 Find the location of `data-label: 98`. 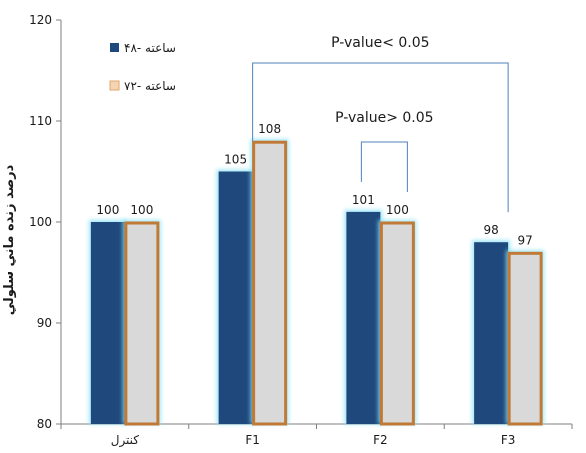

data-label: 98 is located at coordinates (490, 230).